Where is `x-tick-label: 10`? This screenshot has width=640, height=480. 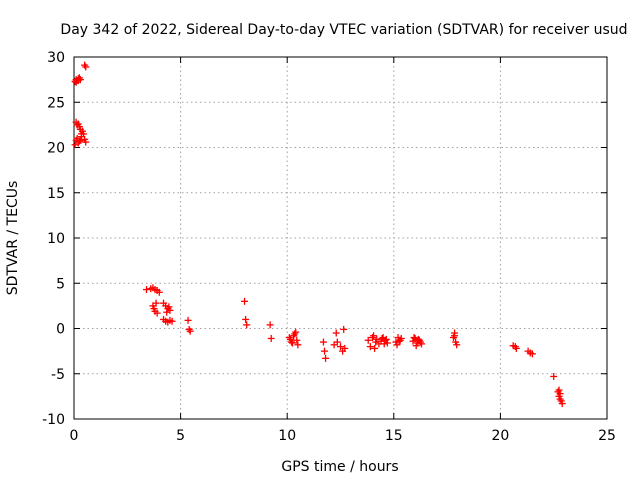
x-tick-label: 10 is located at coordinates (287, 436).